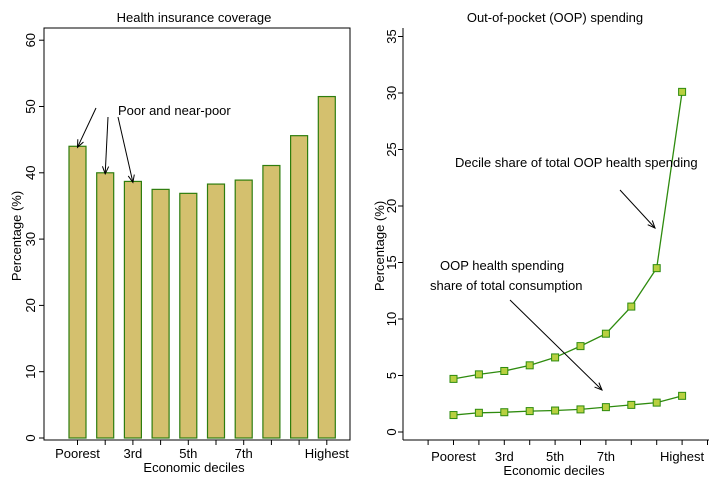  I want to click on line-x-tick-label: Highest, so click(682, 456).